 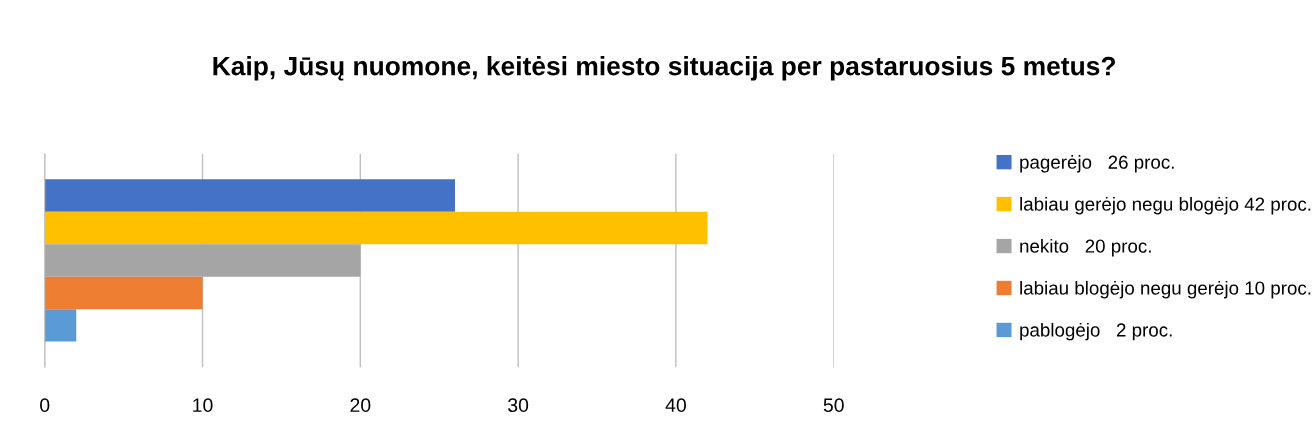 I want to click on legend-label: pablogėjo 2 proc., so click(x=1096, y=331).